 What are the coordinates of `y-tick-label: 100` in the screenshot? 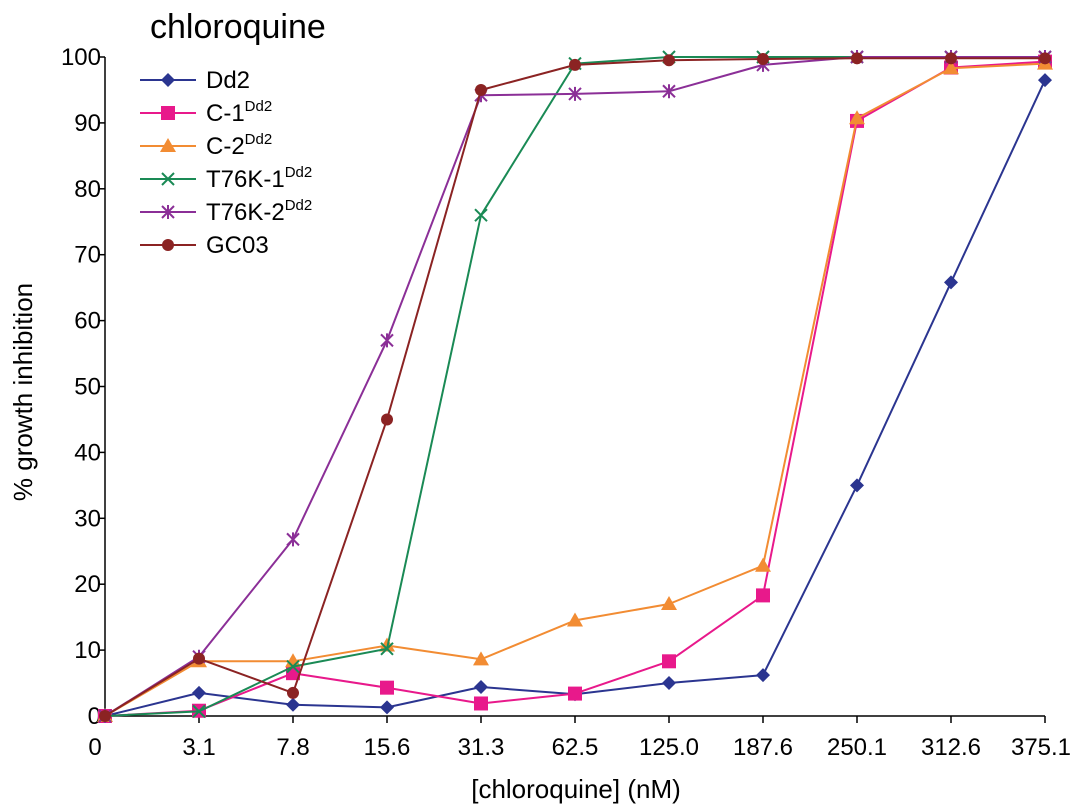 It's located at (81, 57).